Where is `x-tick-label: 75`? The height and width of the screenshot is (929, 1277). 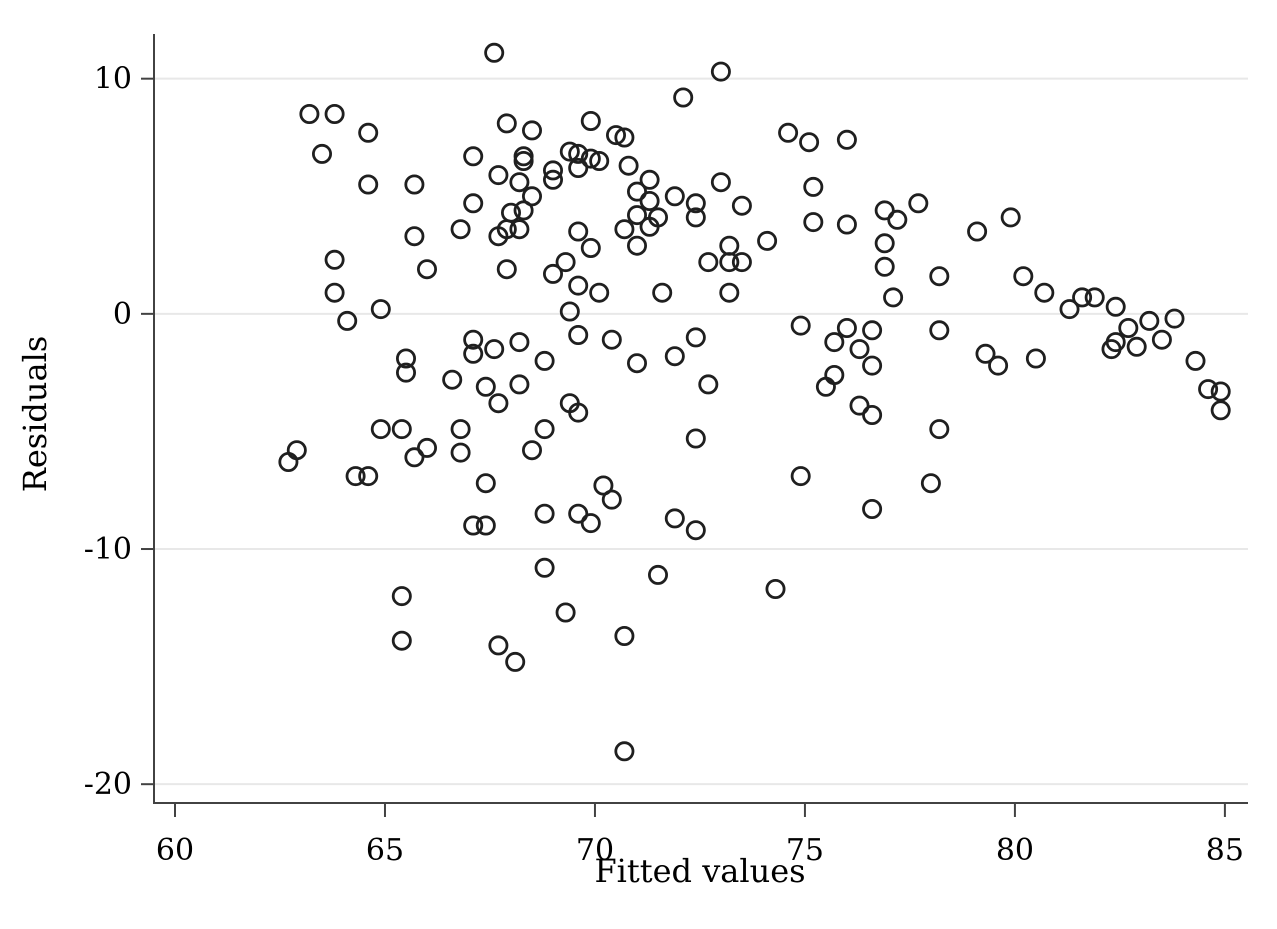
x-tick-label: 75 is located at coordinates (805, 850).